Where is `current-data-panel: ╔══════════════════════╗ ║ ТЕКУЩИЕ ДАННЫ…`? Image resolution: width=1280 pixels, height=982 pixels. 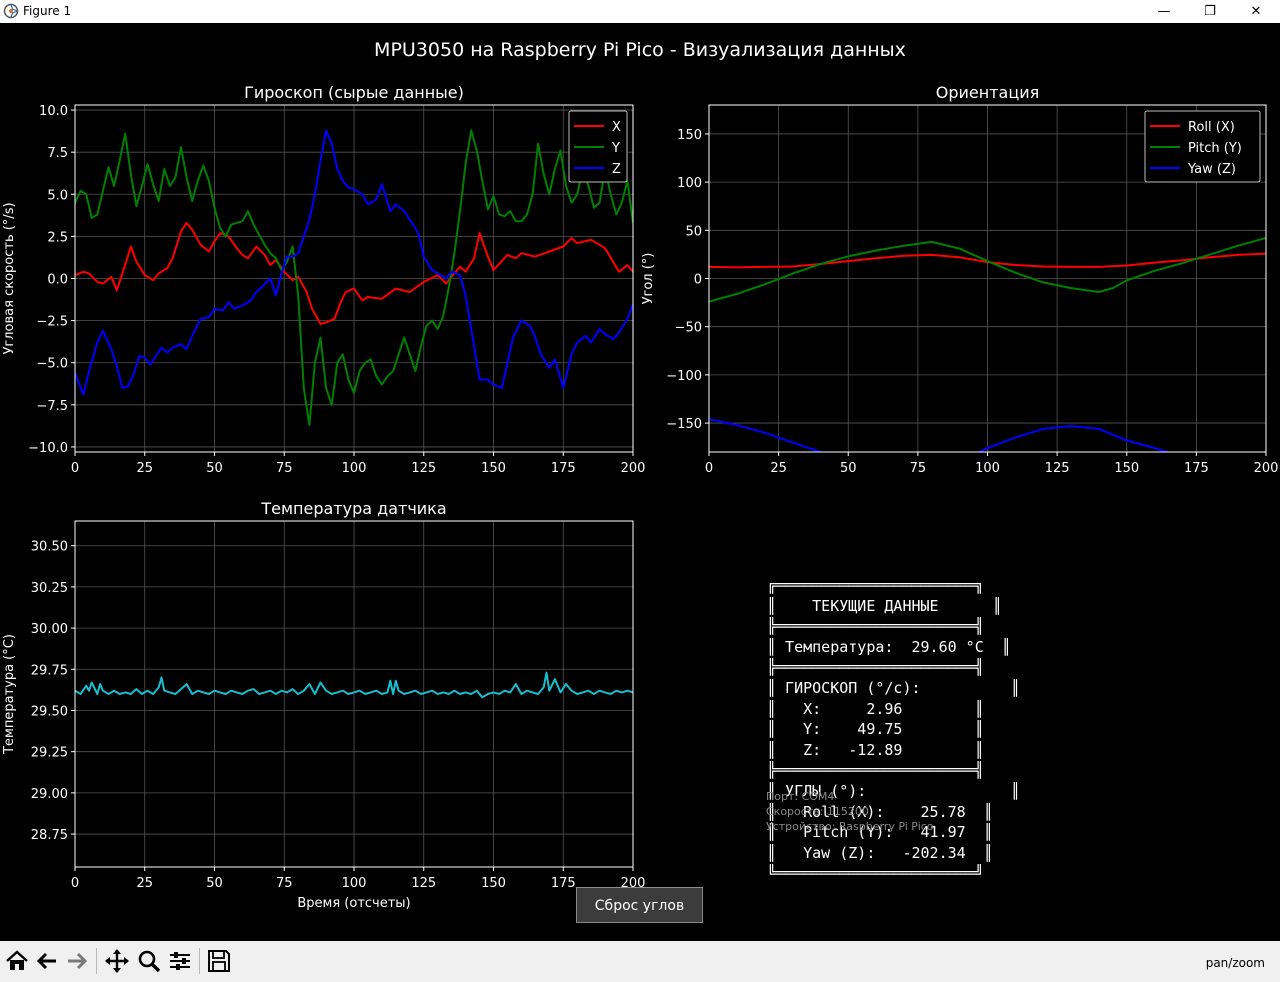
current-data-panel: ╔══════════════════════╗ ║ ТЕКУЩИЕ ДАННЫ… is located at coordinates (893, 729).